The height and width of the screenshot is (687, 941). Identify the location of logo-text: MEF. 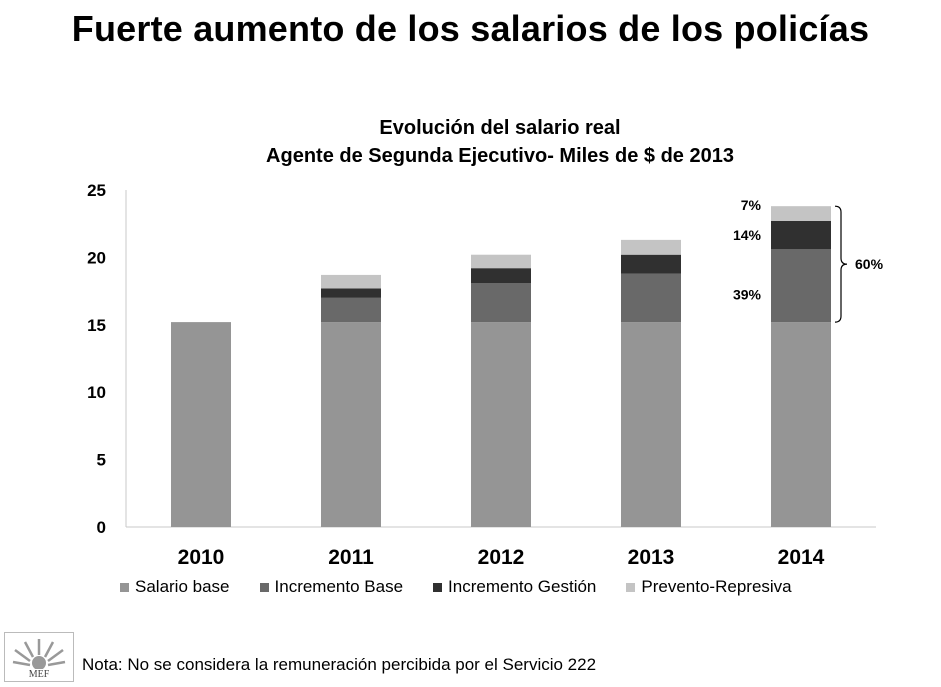
(39, 674).